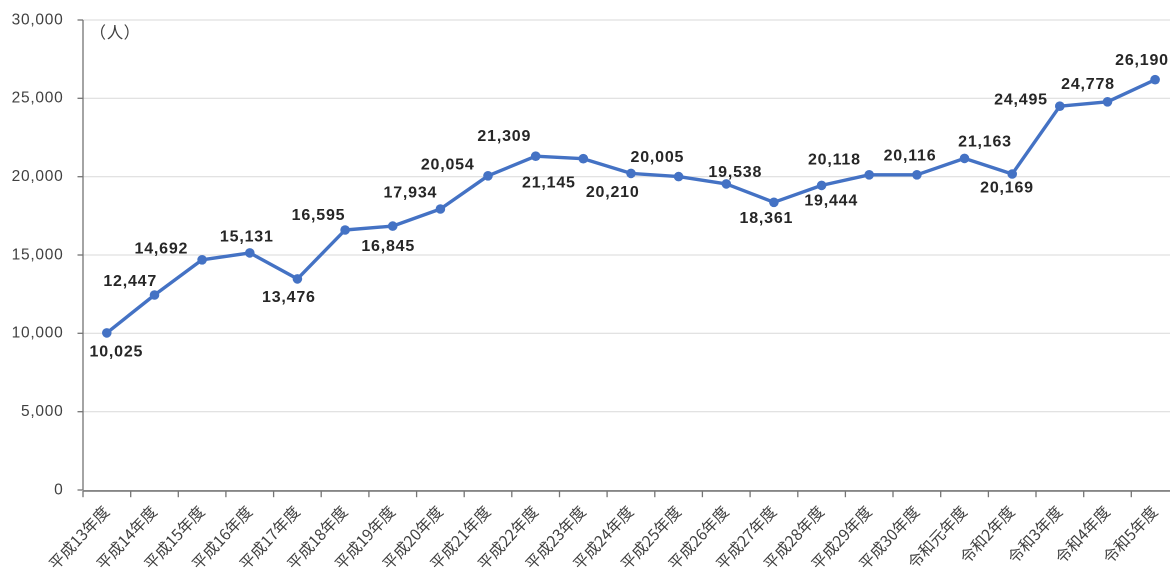 This screenshot has height=569, width=1170. What do you see at coordinates (38, 176) in the screenshot?
I see `svg-text: 20,000` at bounding box center [38, 176].